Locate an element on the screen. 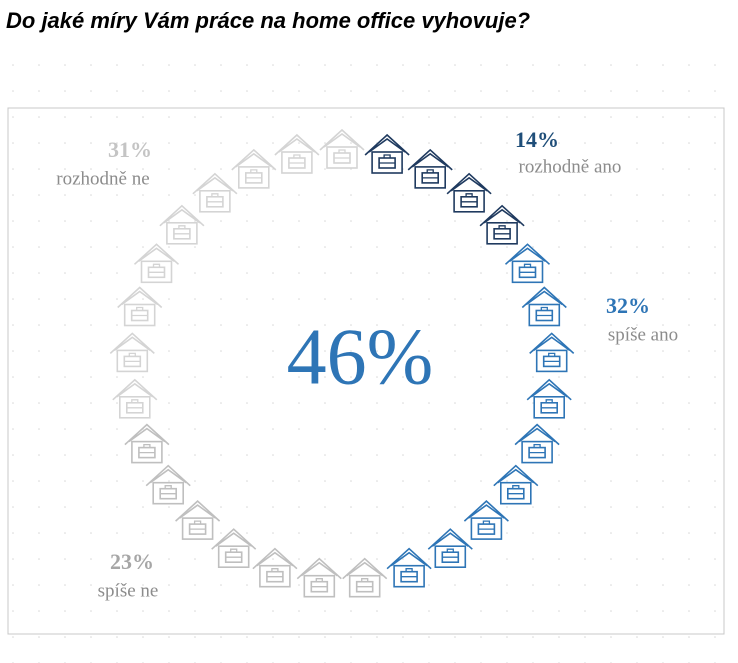 The width and height of the screenshot is (738, 663). center-label: 46% is located at coordinates (360, 357).